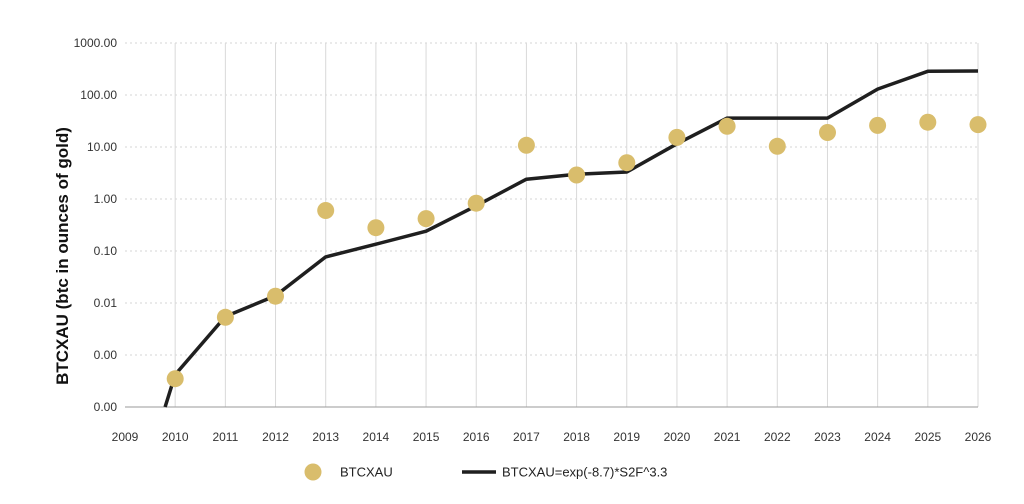 This screenshot has width=1024, height=504. I want to click on y-axis-label: BTCXAU (btc in ounces of gold), so click(62, 256).